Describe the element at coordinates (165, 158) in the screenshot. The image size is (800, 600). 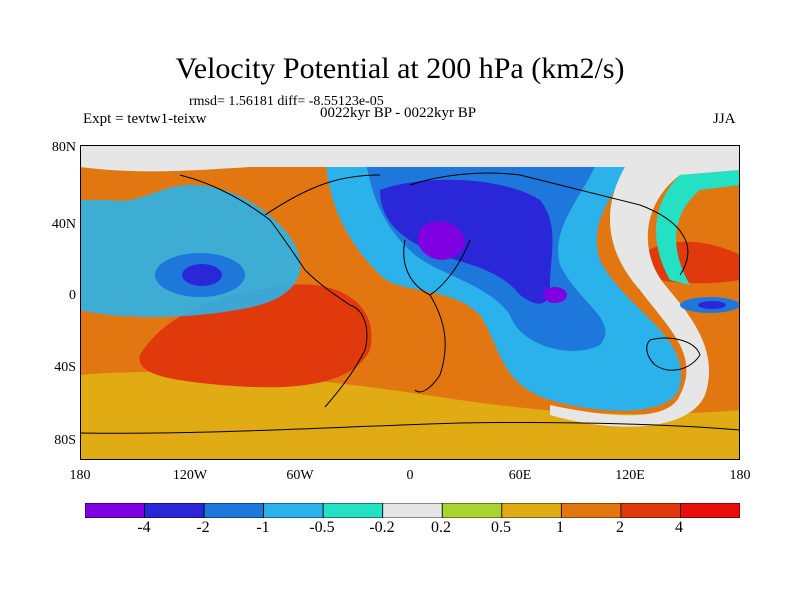
I see `field-arctic-west` at that location.